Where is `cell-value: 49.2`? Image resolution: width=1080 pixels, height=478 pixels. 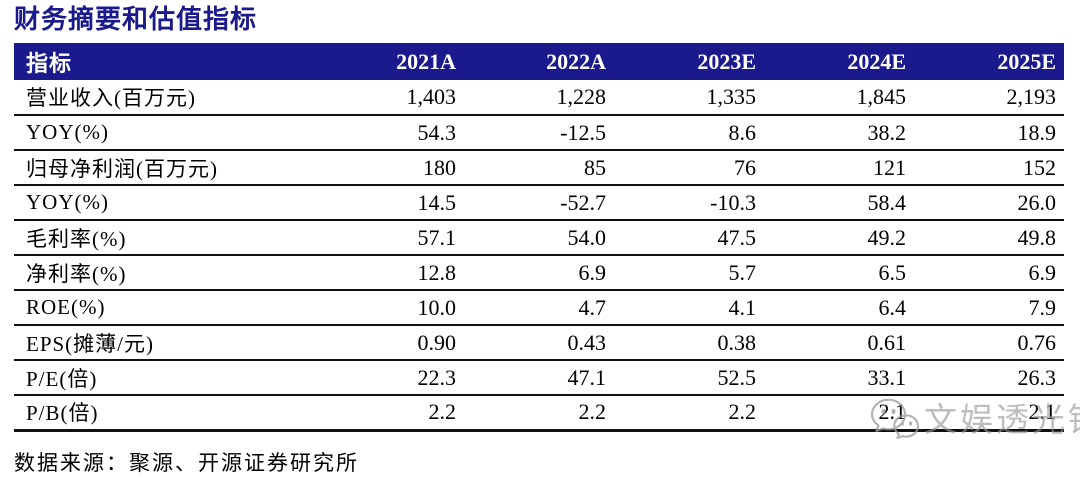 cell-value: 49.2 is located at coordinates (839, 238).